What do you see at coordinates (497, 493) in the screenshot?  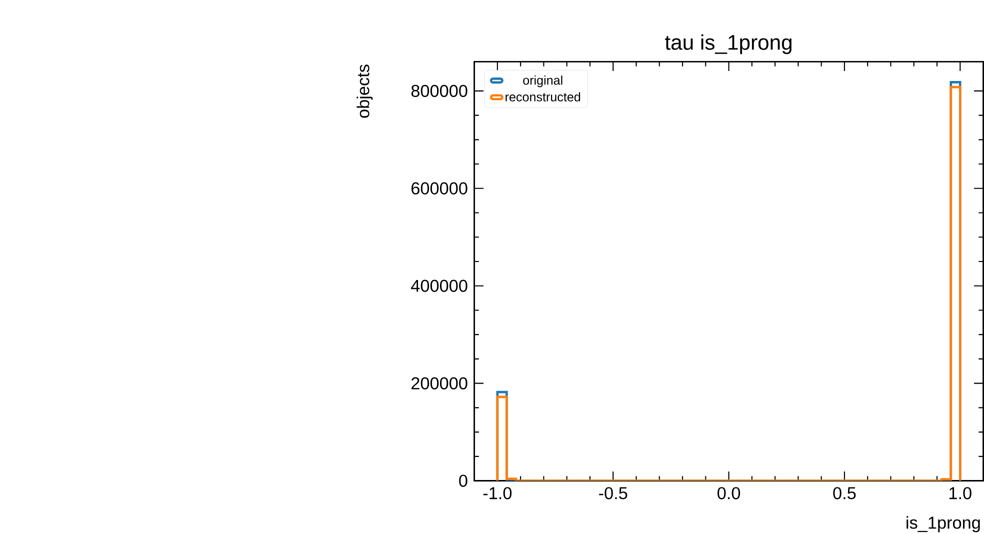 I see `x-tick-label: -1.0` at bounding box center [497, 493].